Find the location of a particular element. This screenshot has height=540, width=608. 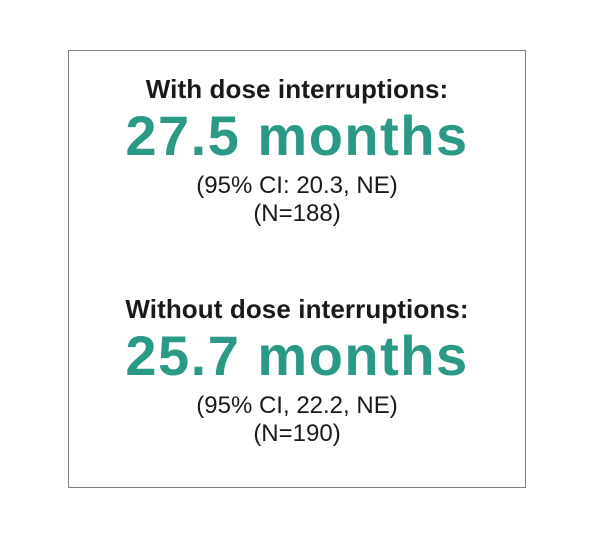

median-duration-value: 25.7 months is located at coordinates (297, 355).